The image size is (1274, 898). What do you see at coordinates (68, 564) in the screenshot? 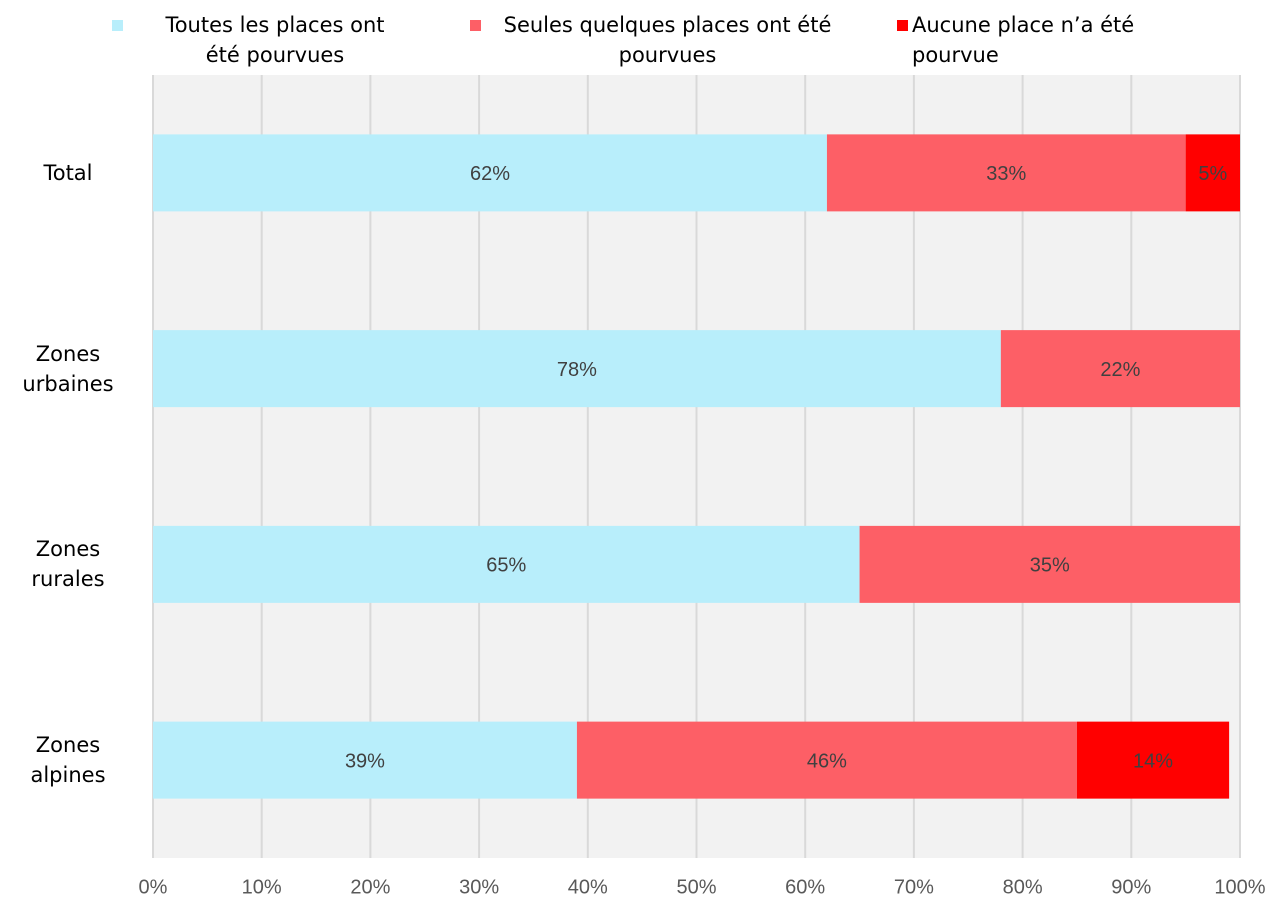
I see `category-label: Zones rurales` at bounding box center [68, 564].